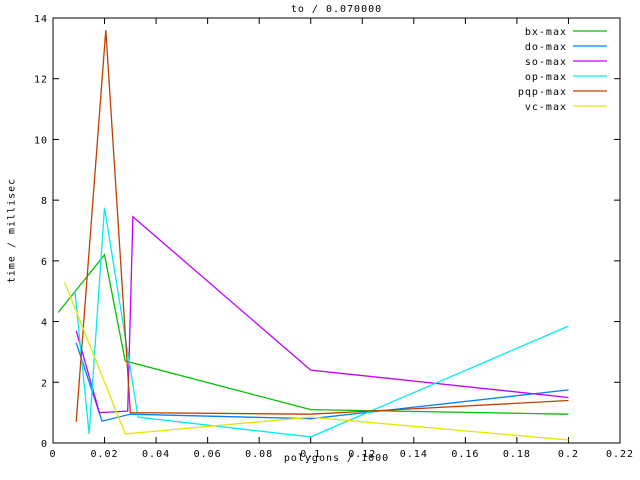  What do you see at coordinates (208, 454) in the screenshot?
I see `x-tick-label: 0.06` at bounding box center [208, 454].